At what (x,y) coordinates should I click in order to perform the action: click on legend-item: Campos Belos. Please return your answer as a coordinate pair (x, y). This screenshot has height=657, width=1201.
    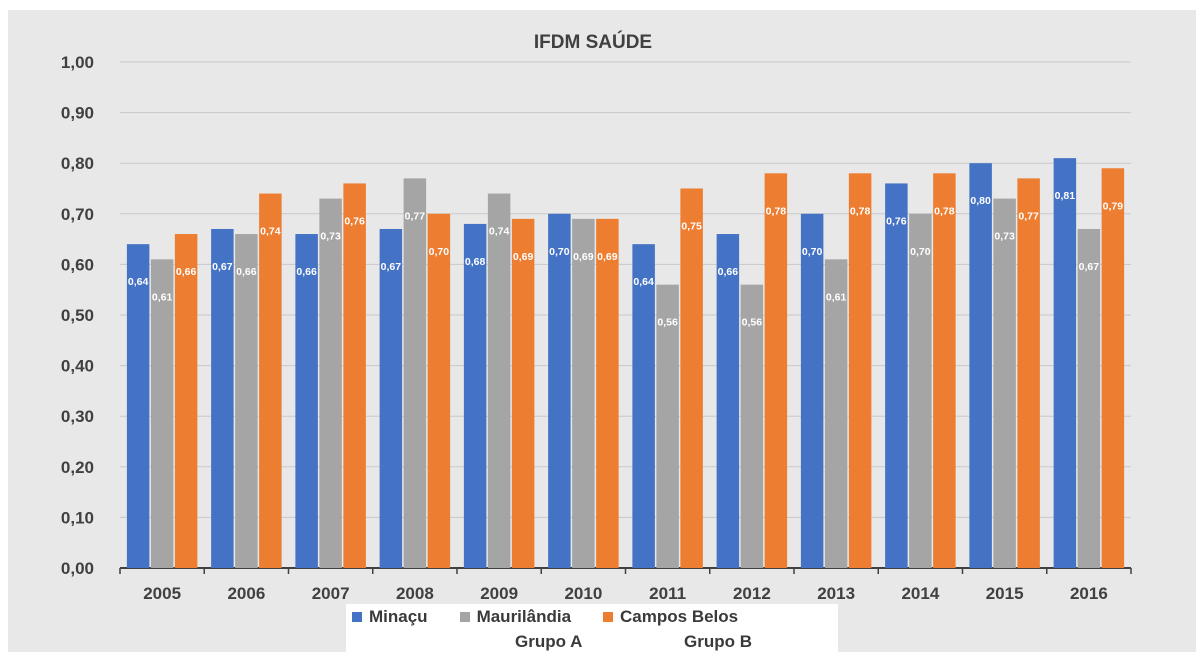
    Looking at the image, I should click on (667, 617).